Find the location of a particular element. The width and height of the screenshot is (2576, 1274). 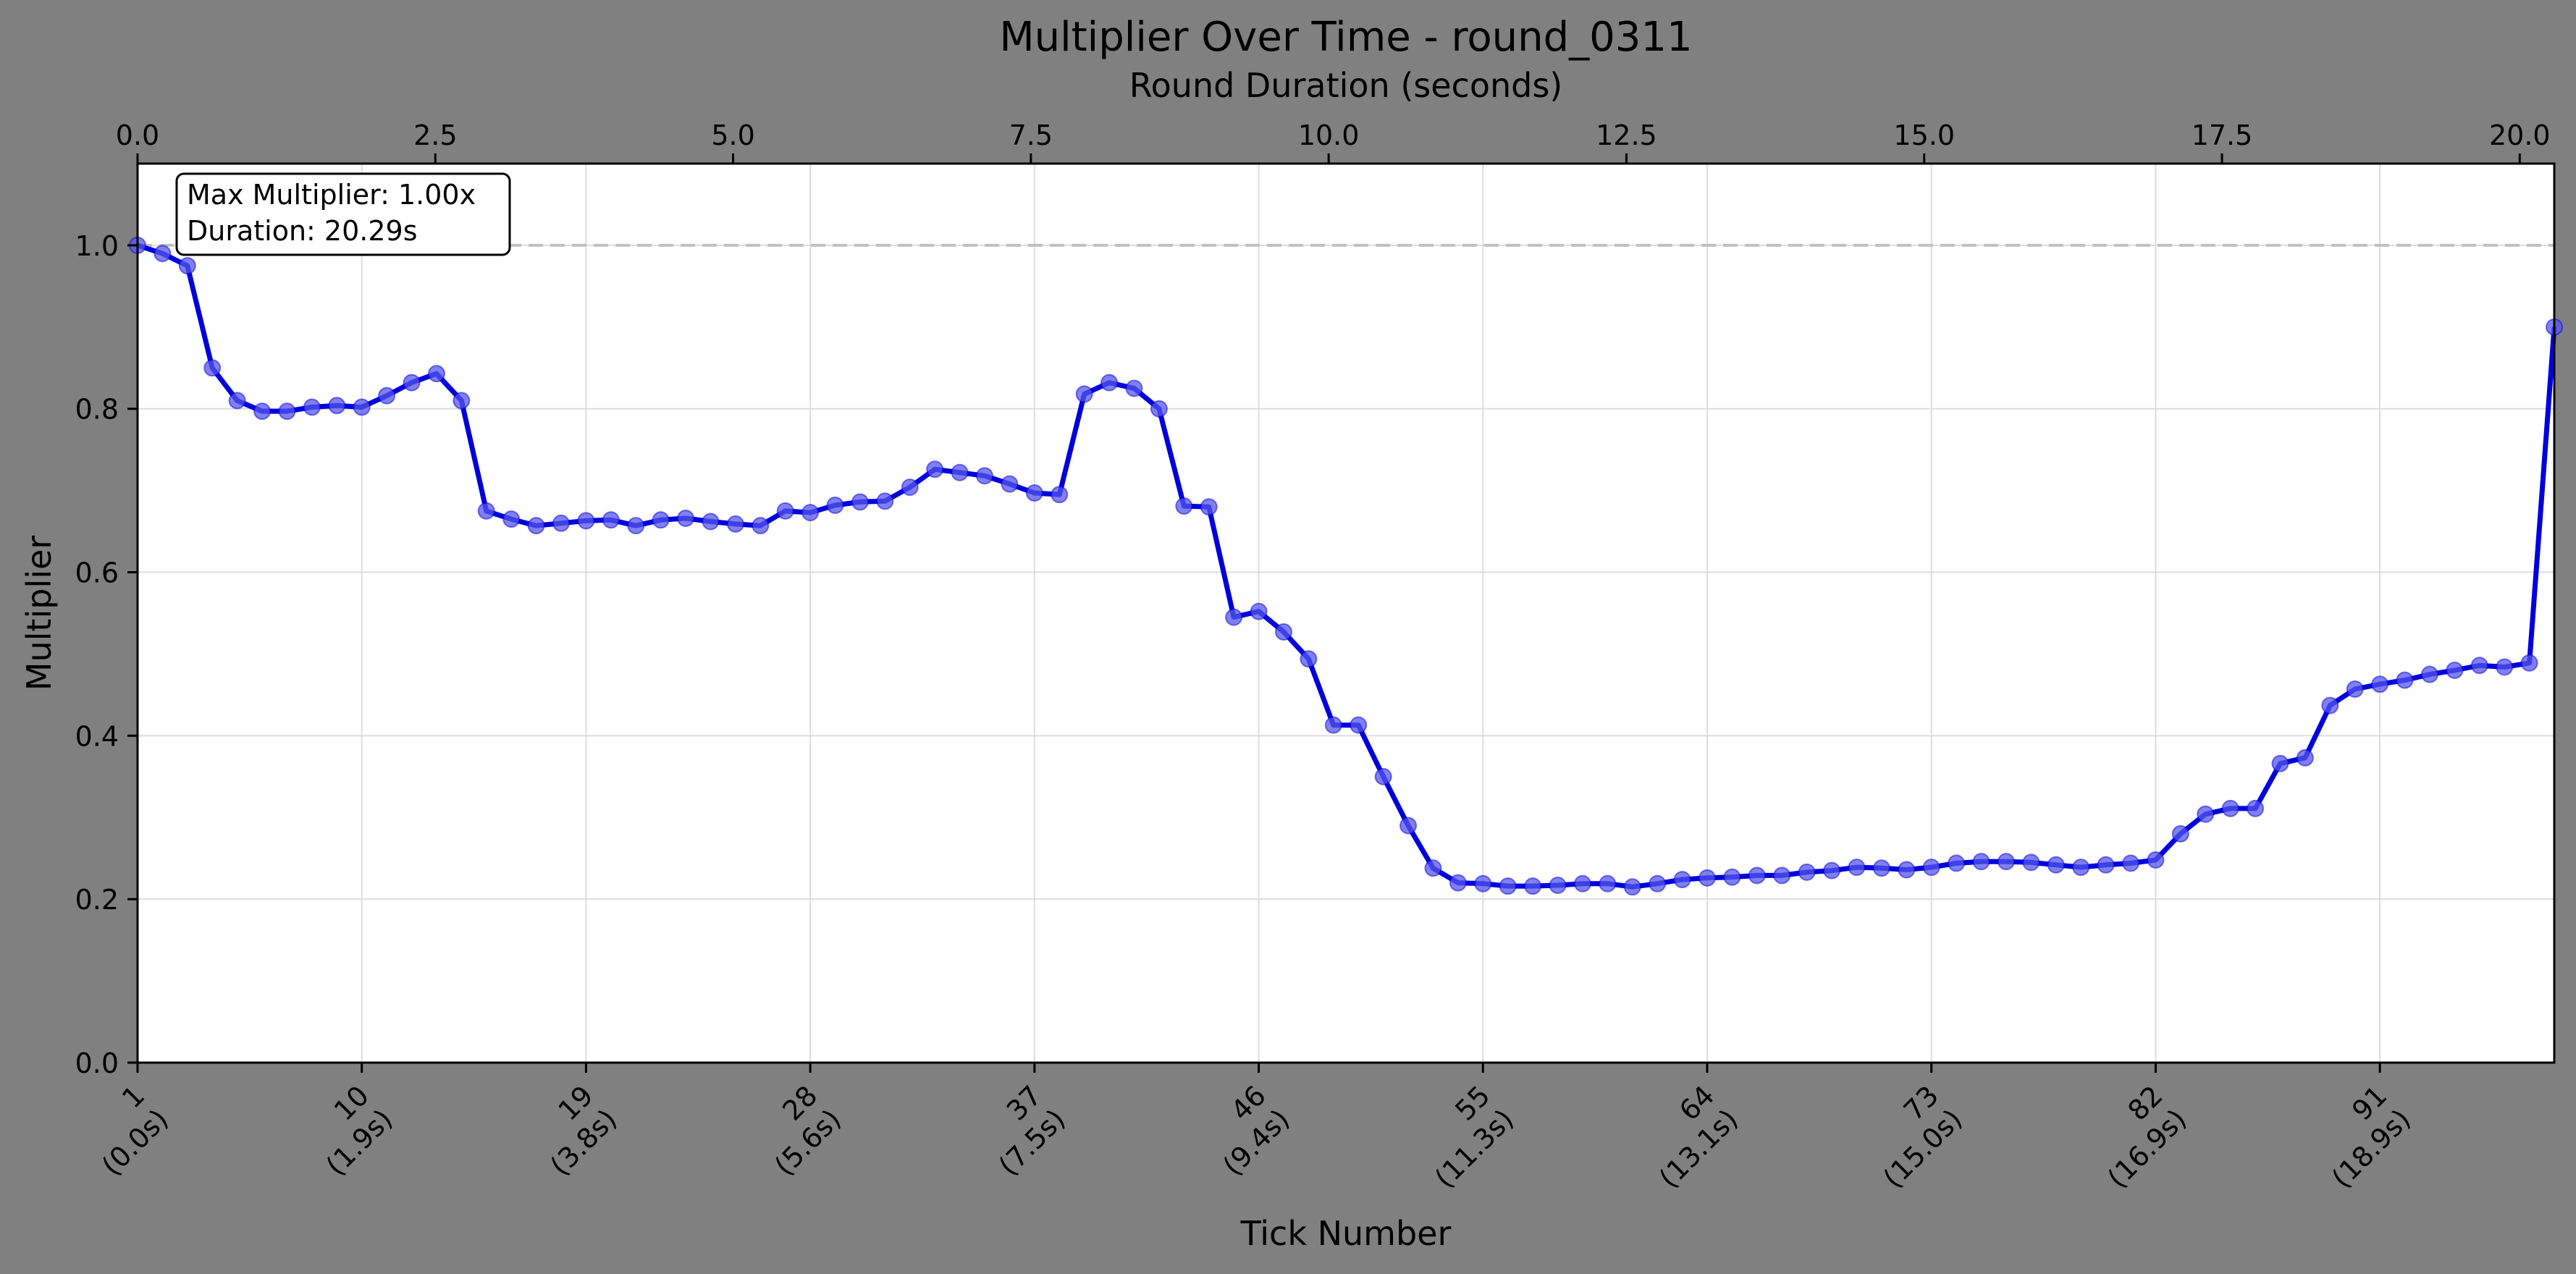

chart-title: Multiplier Over Time - round_0311 is located at coordinates (1345, 37).